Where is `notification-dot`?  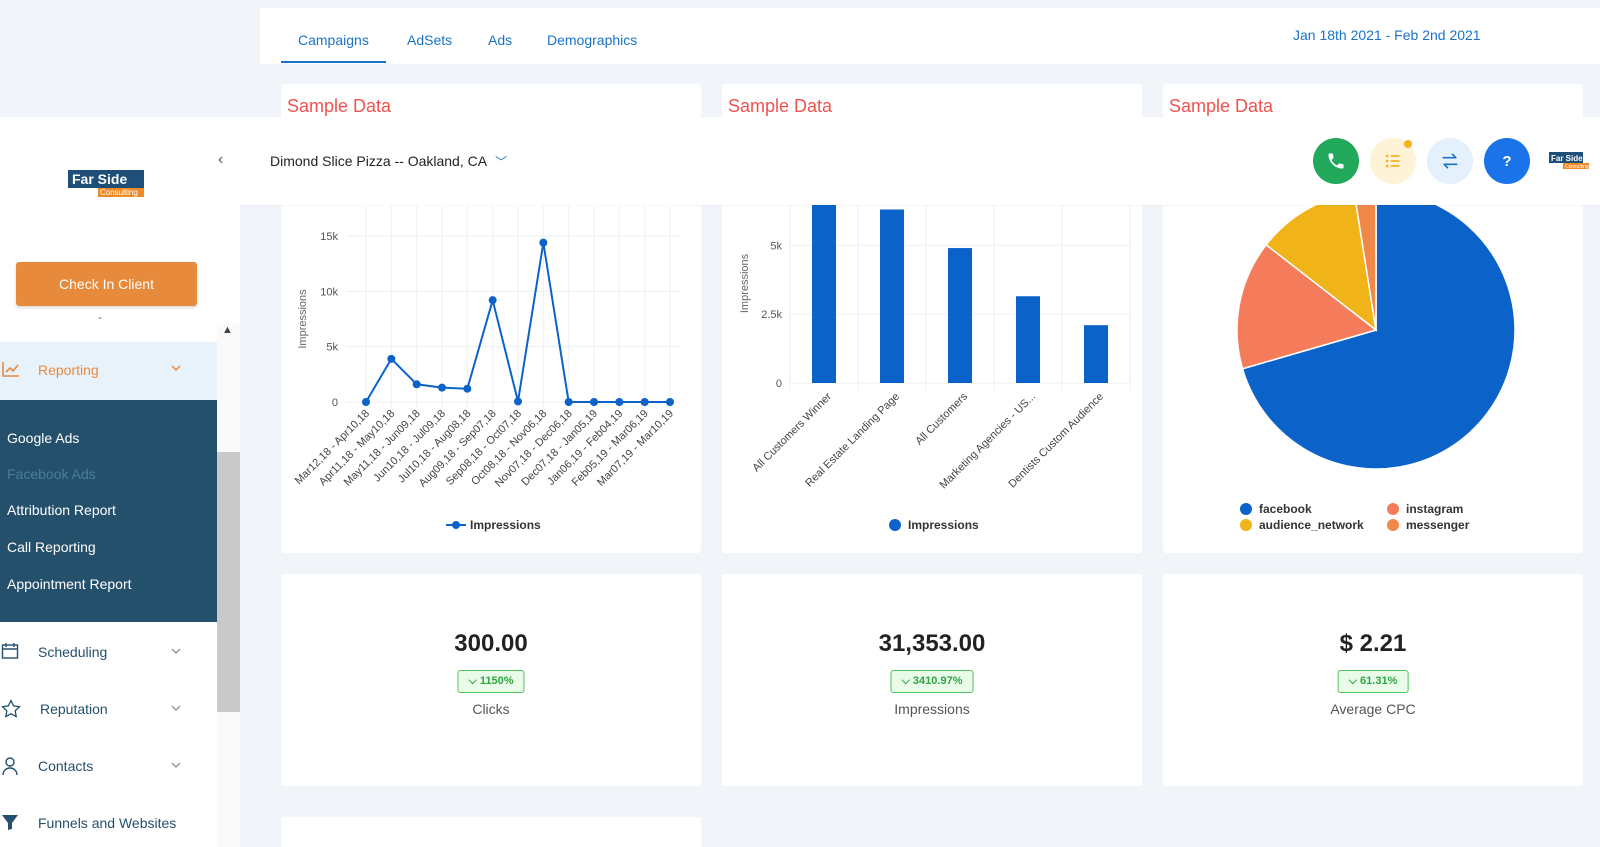 notification-dot is located at coordinates (1408, 144).